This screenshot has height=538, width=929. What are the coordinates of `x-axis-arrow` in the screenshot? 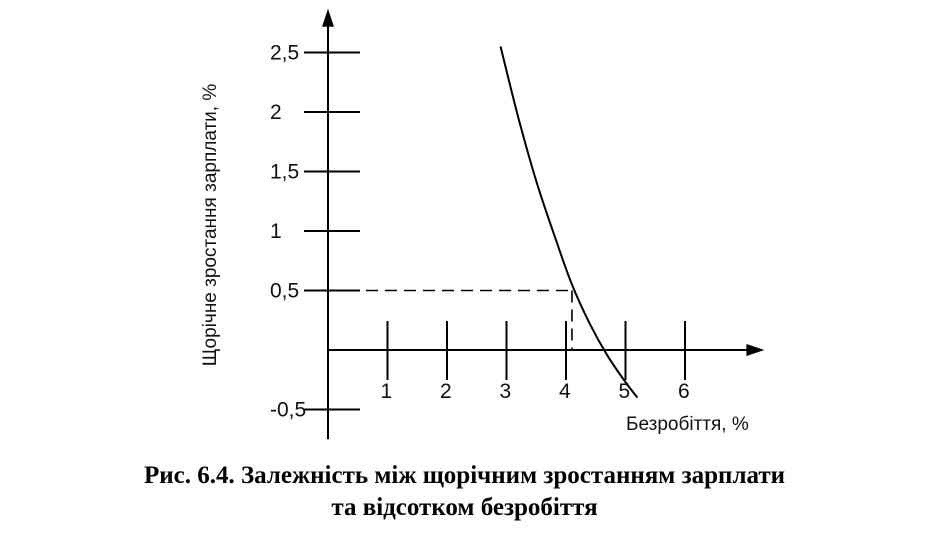 It's located at (755, 350).